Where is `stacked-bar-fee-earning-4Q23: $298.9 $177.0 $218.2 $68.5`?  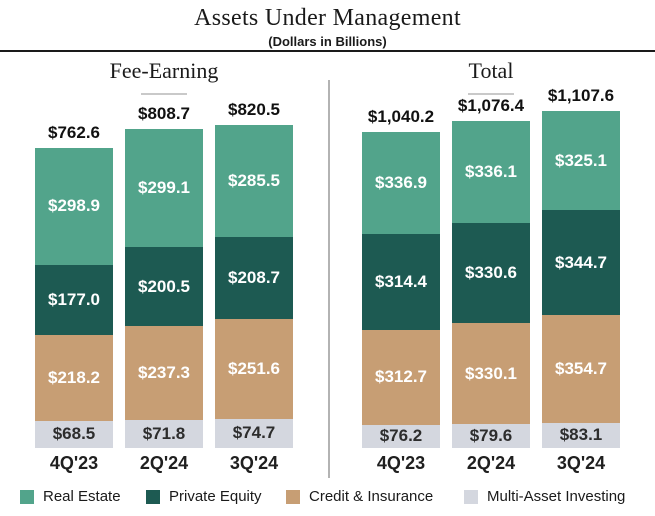
stacked-bar-fee-earning-4Q23: $298.9 $177.0 $218.2 $68.5 is located at coordinates (74, 297).